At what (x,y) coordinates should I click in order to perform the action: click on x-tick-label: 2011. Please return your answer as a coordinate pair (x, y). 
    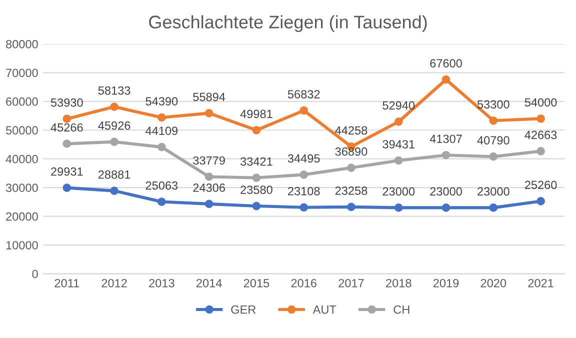
    Looking at the image, I should click on (67, 283).